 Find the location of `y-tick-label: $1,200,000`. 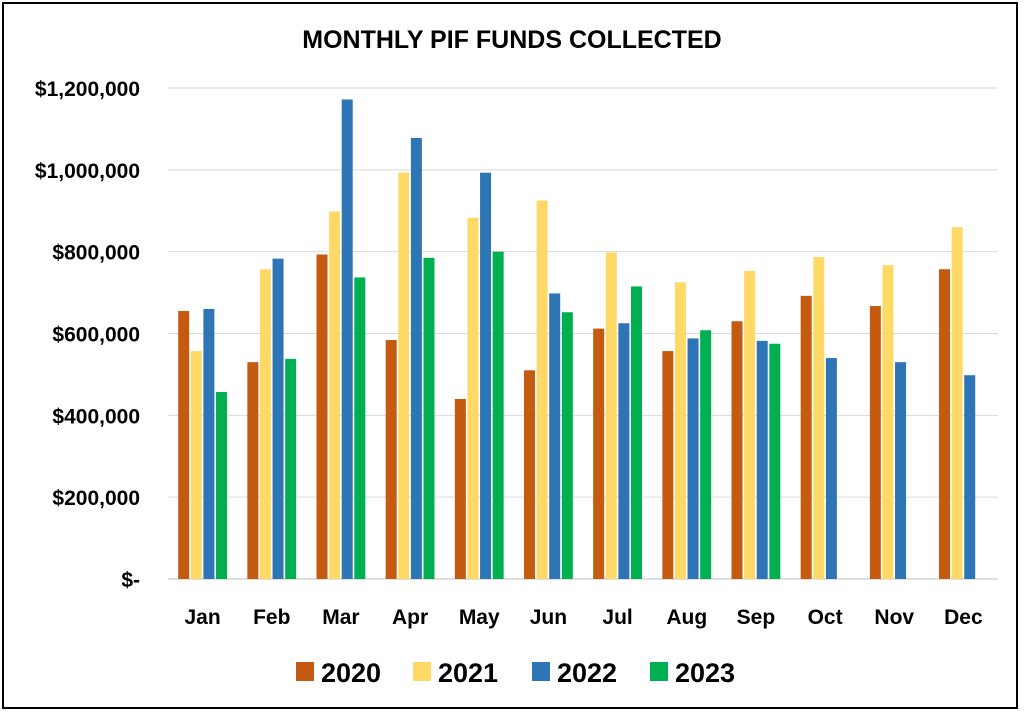

y-tick-label: $1,200,000 is located at coordinates (87, 89).